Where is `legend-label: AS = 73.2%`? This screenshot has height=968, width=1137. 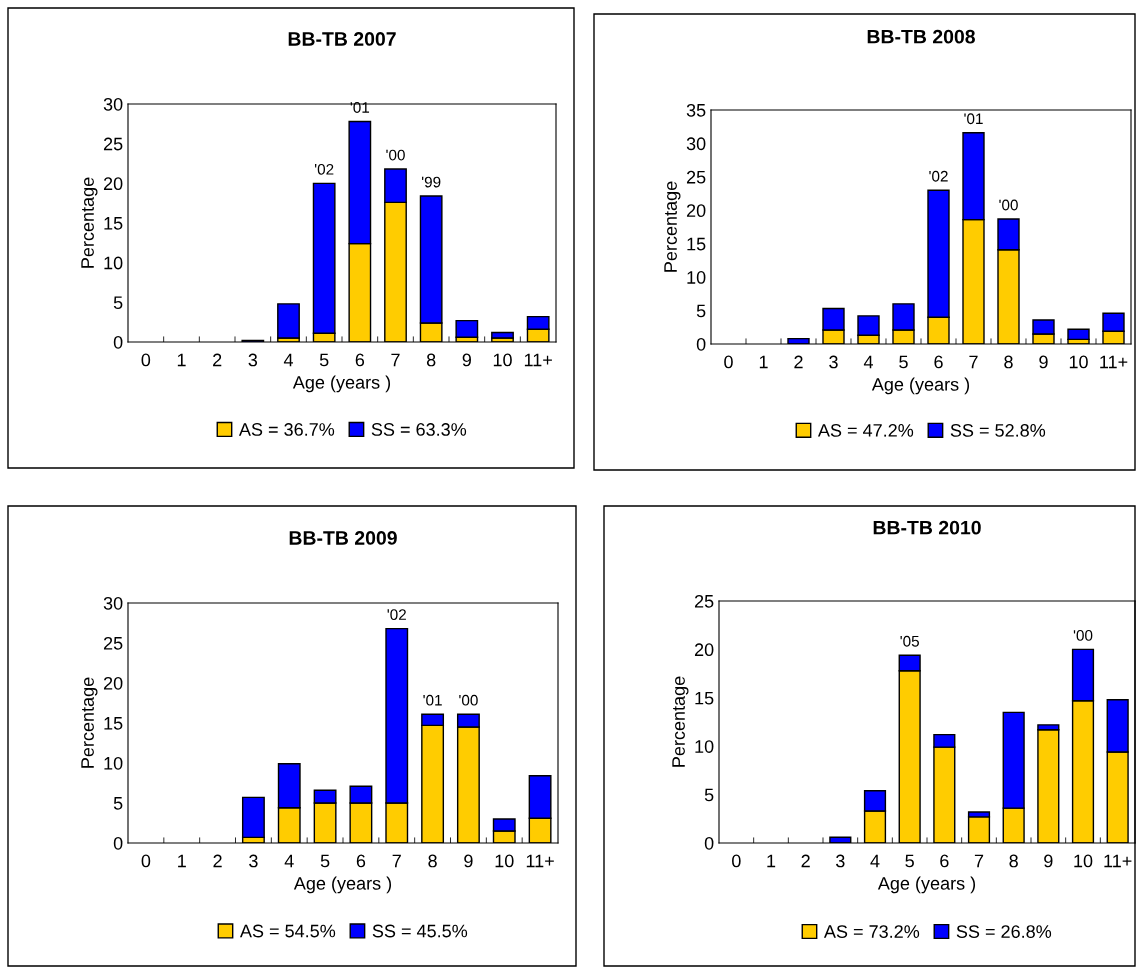
legend-label: AS = 73.2% is located at coordinates (871, 931).